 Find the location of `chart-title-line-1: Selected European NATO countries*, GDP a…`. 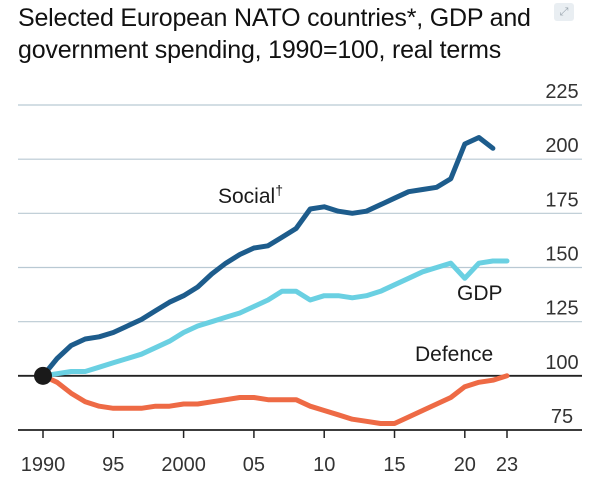

chart-title-line-1: Selected European NATO countries*, GDP a… is located at coordinates (274, 18).